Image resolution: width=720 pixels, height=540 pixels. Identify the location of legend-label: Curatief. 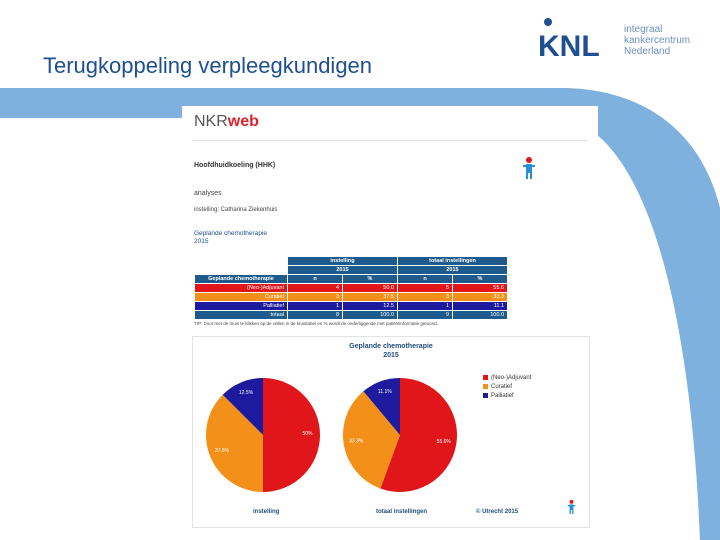
(502, 386).